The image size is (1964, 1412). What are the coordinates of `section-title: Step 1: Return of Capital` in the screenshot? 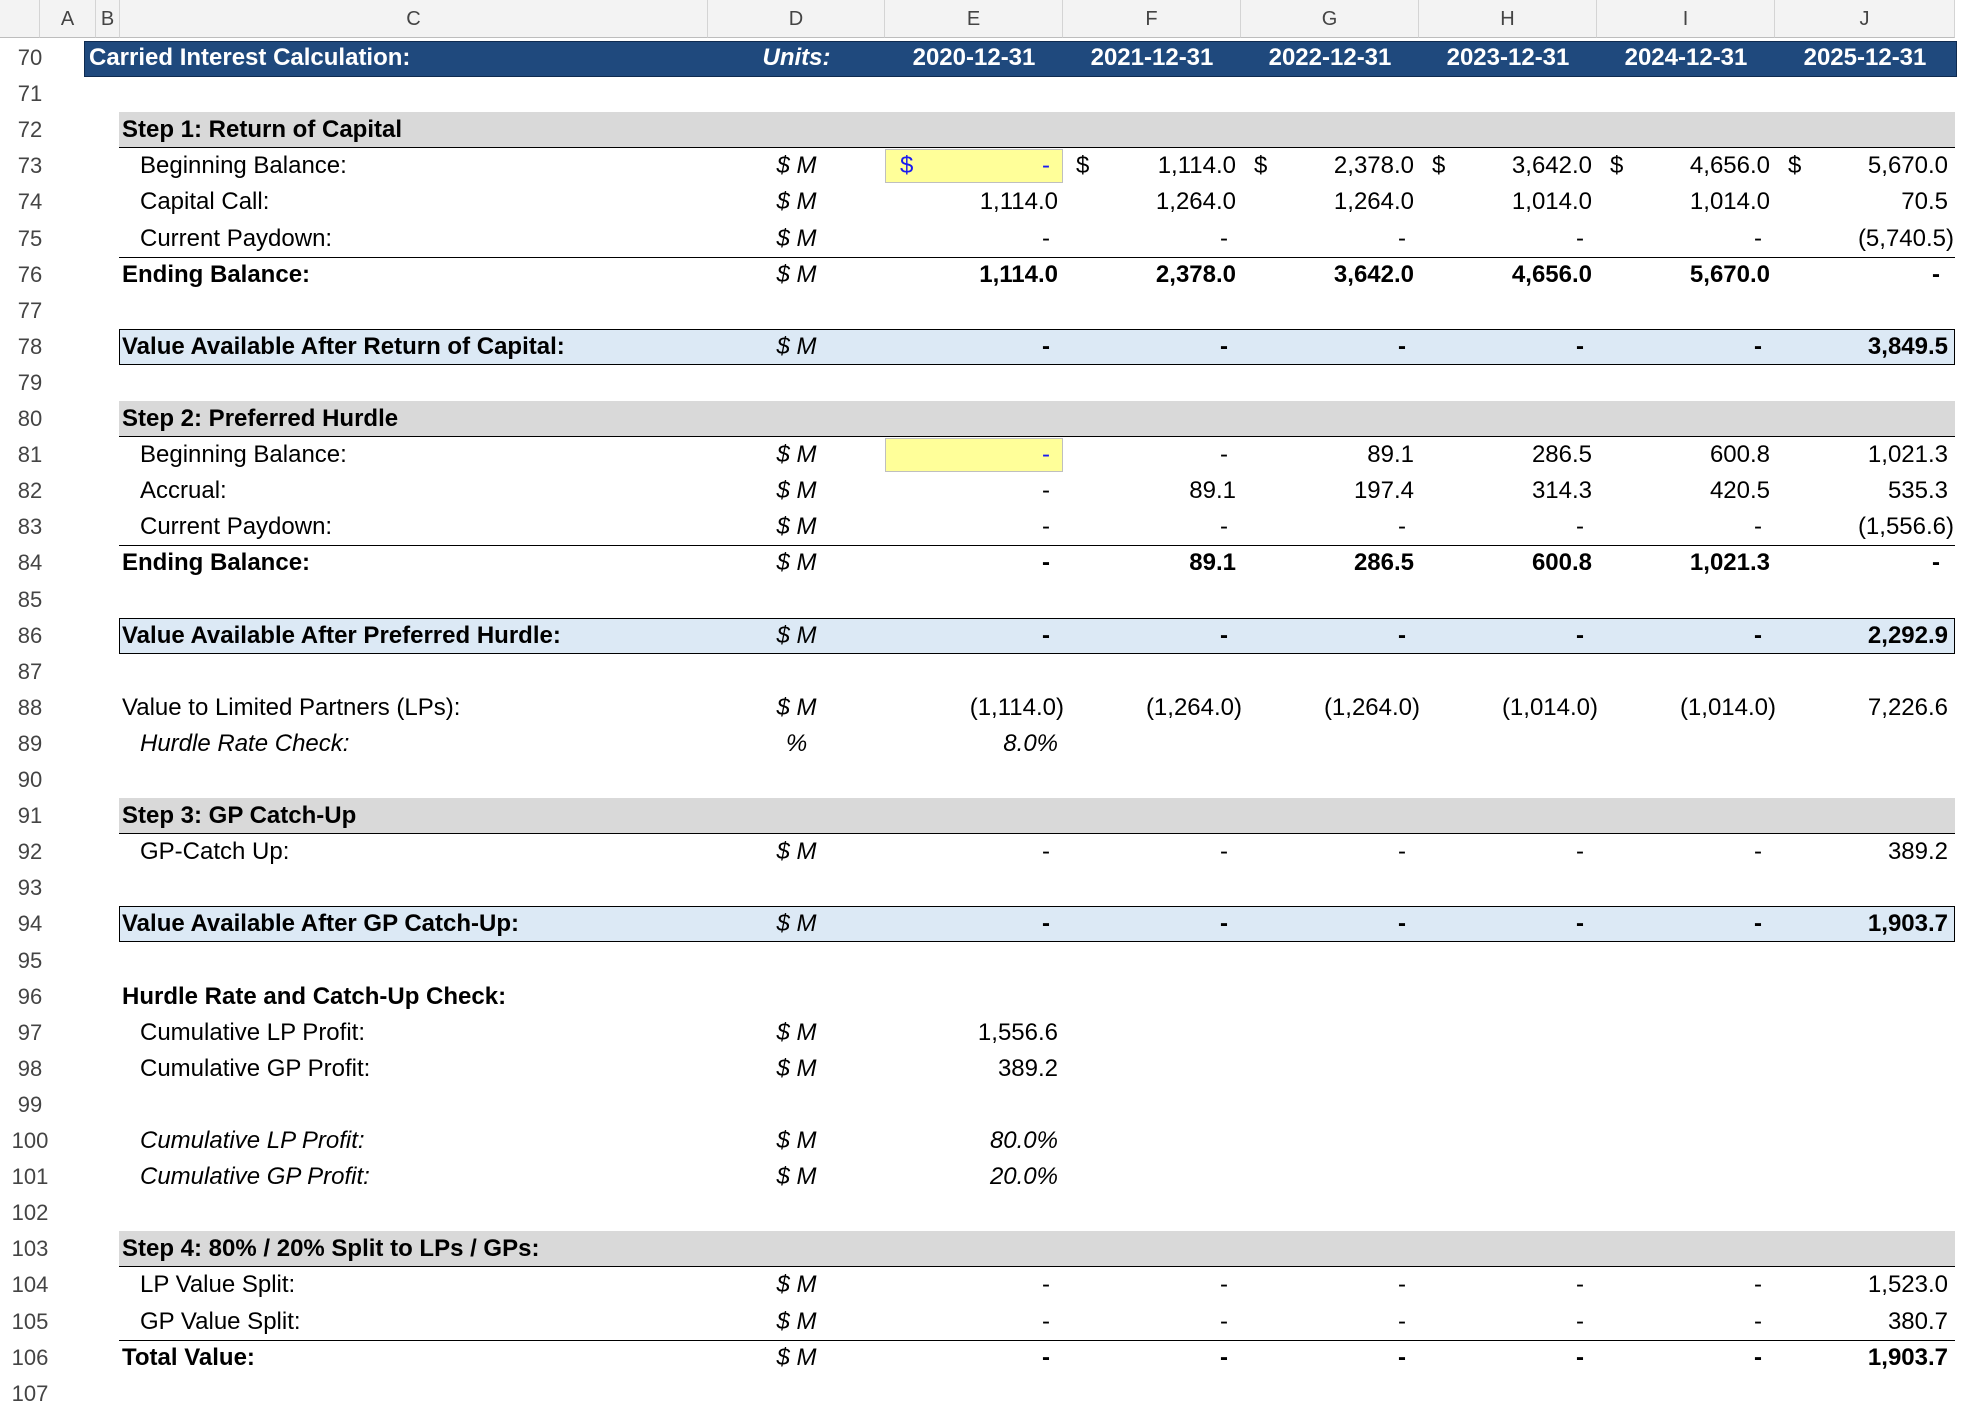 It's located at (262, 130).